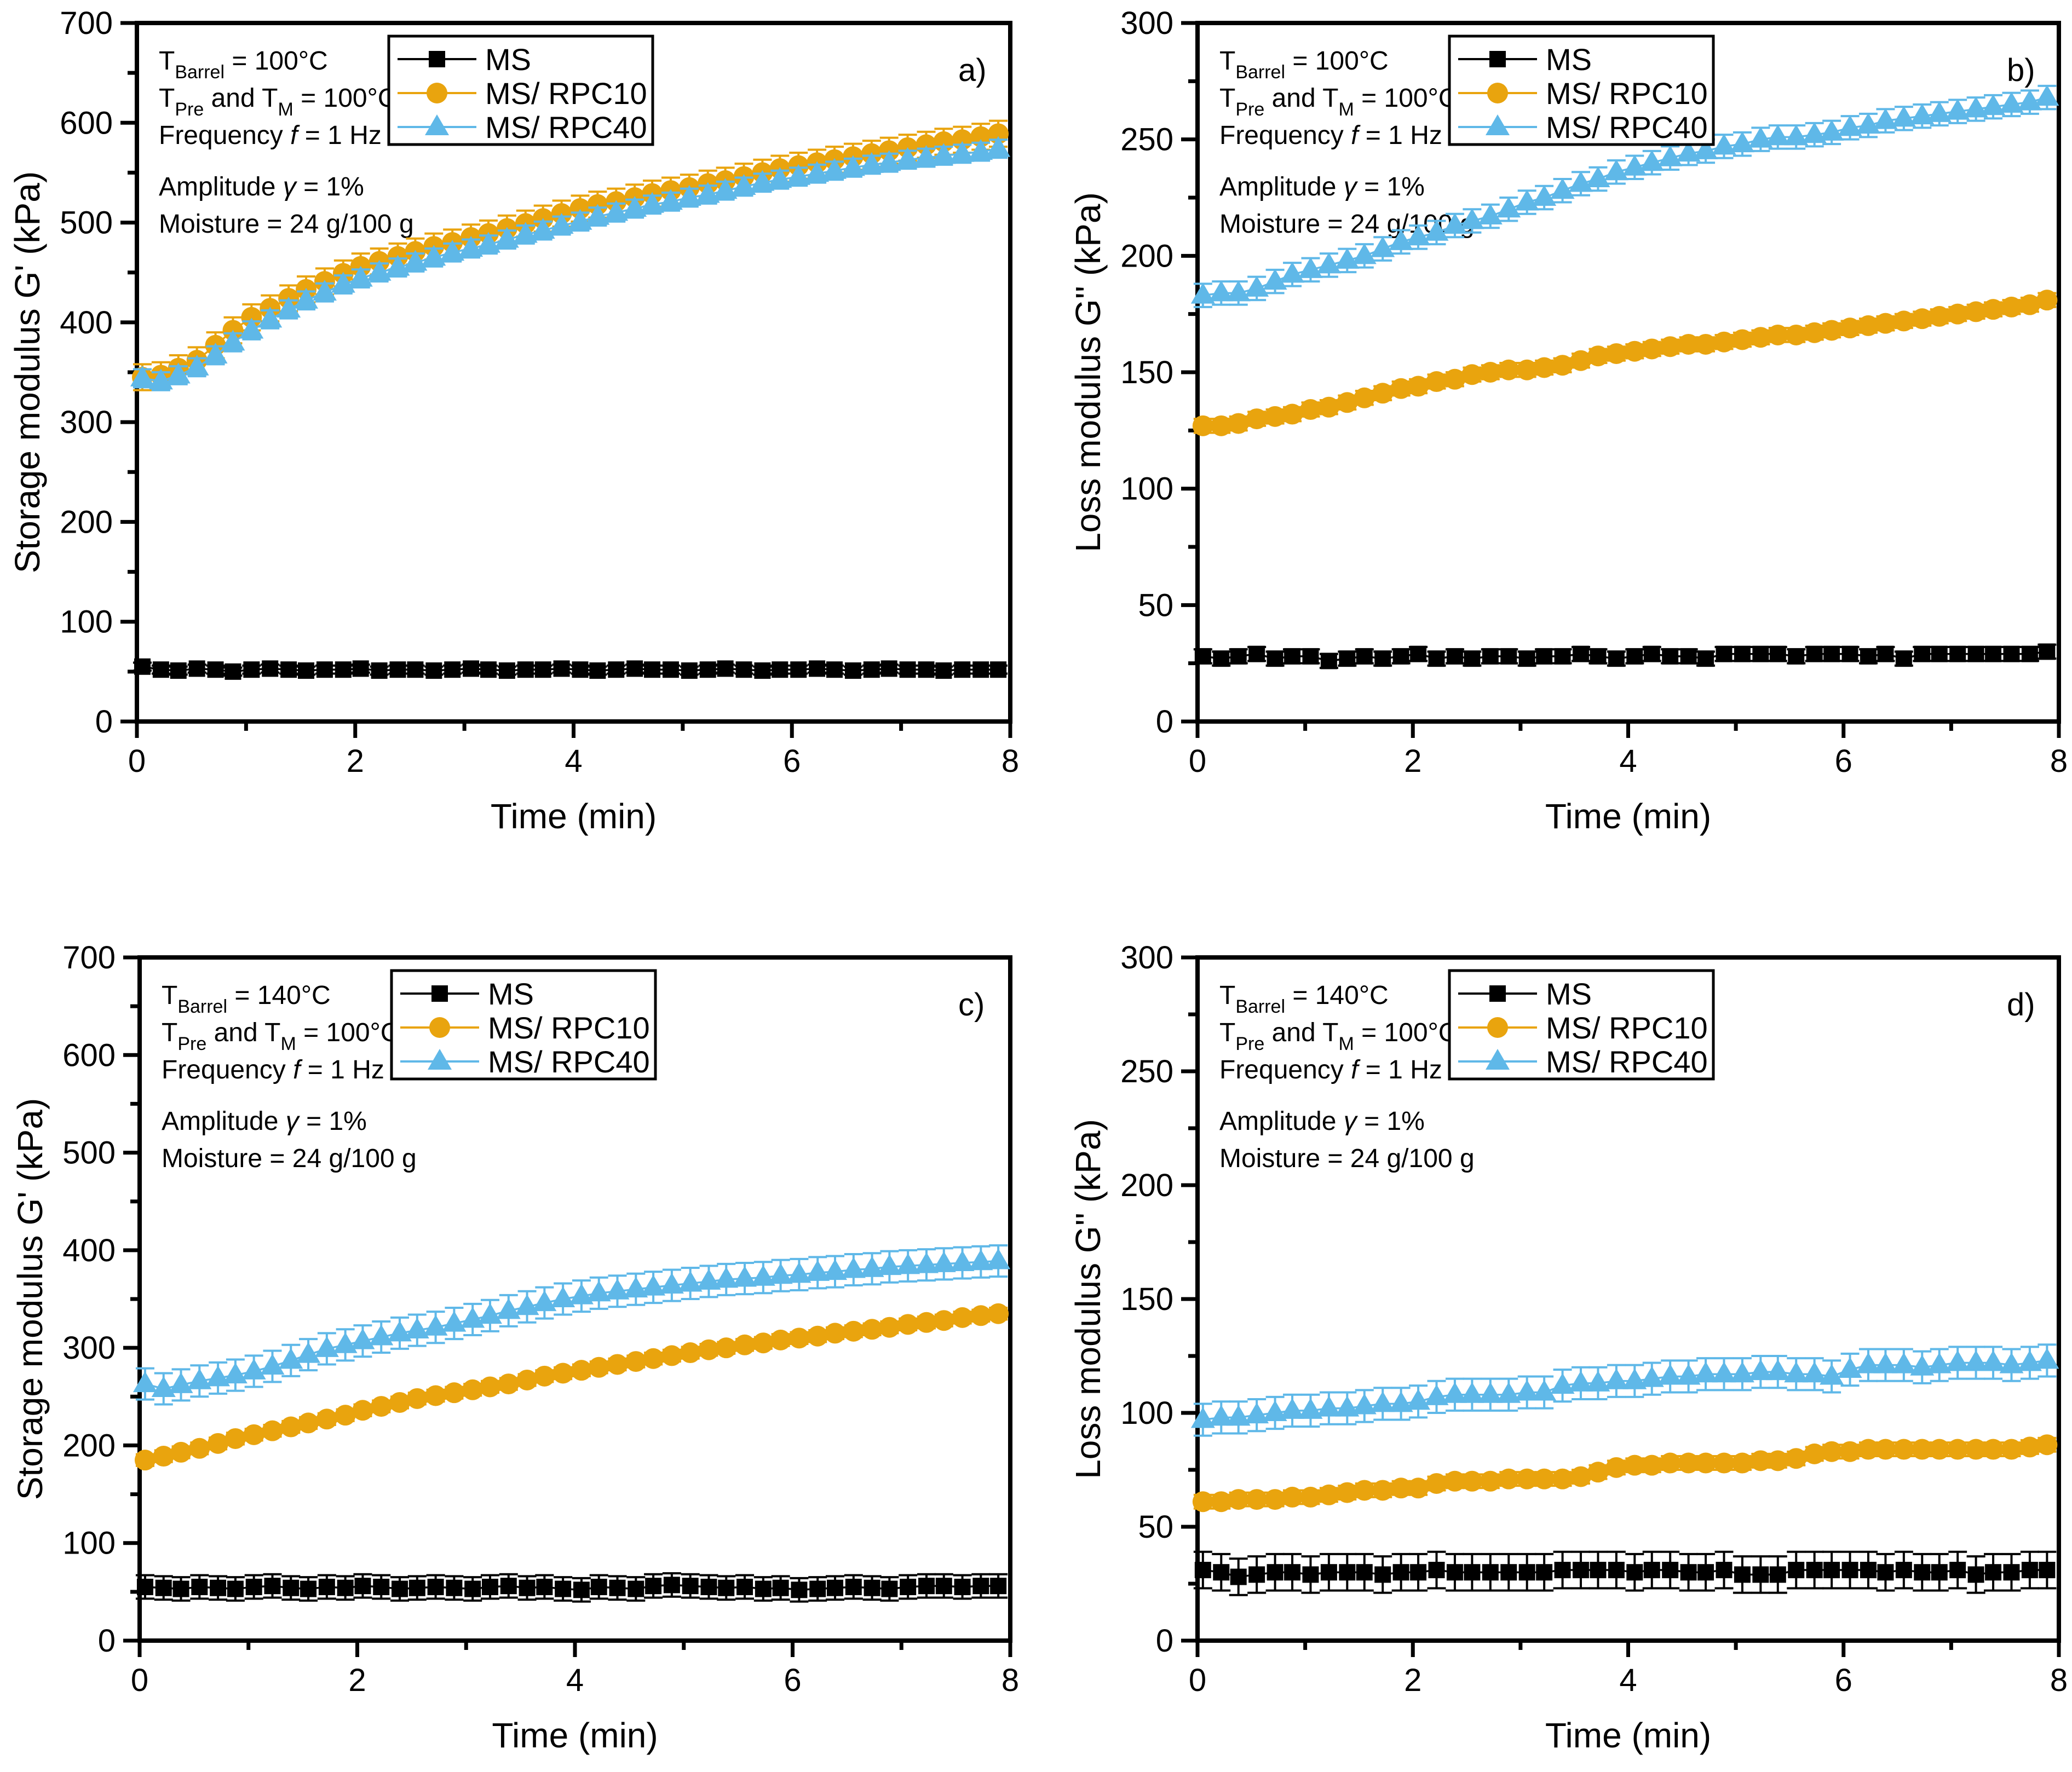 This screenshot has width=2072, height=1772. What do you see at coordinates (89, 1055) in the screenshot?
I see `y-tick-label: 600` at bounding box center [89, 1055].